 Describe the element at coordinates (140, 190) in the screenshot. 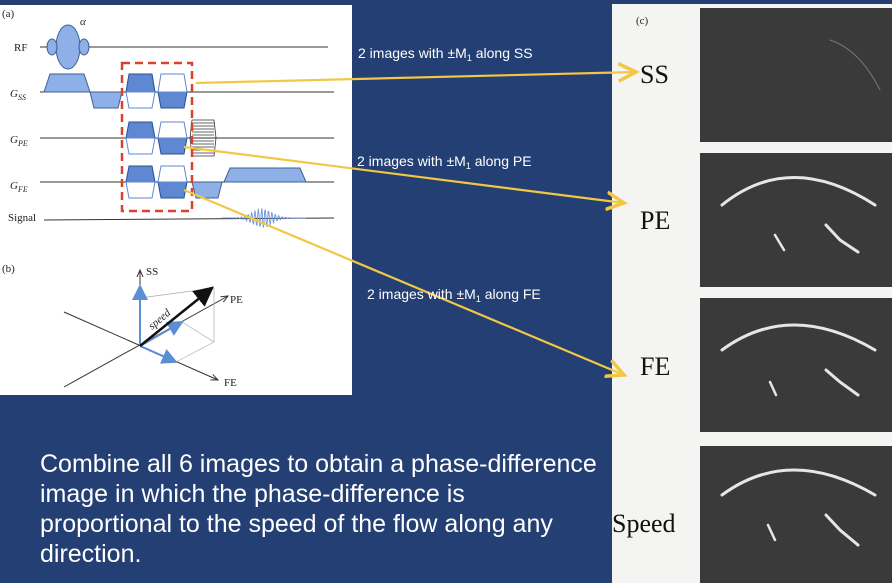

I see `gfe-flow-encode-negative` at that location.